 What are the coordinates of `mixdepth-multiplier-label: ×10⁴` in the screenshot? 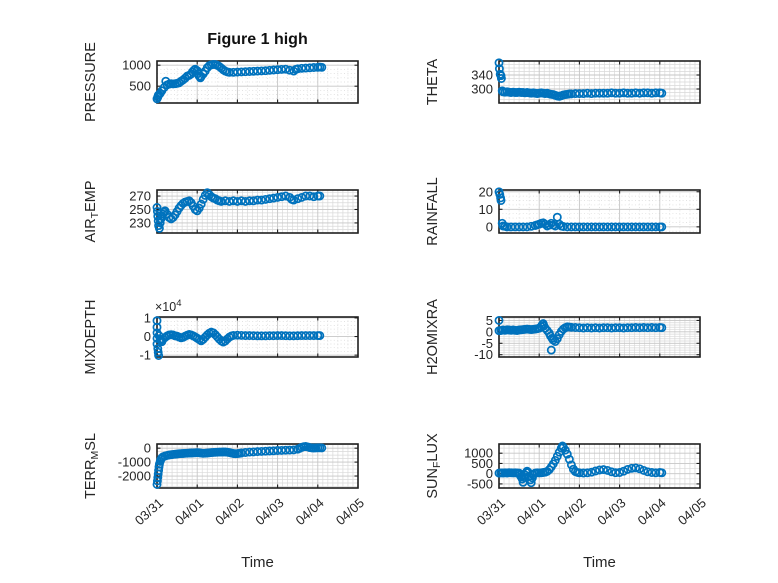 It's located at (168, 306).